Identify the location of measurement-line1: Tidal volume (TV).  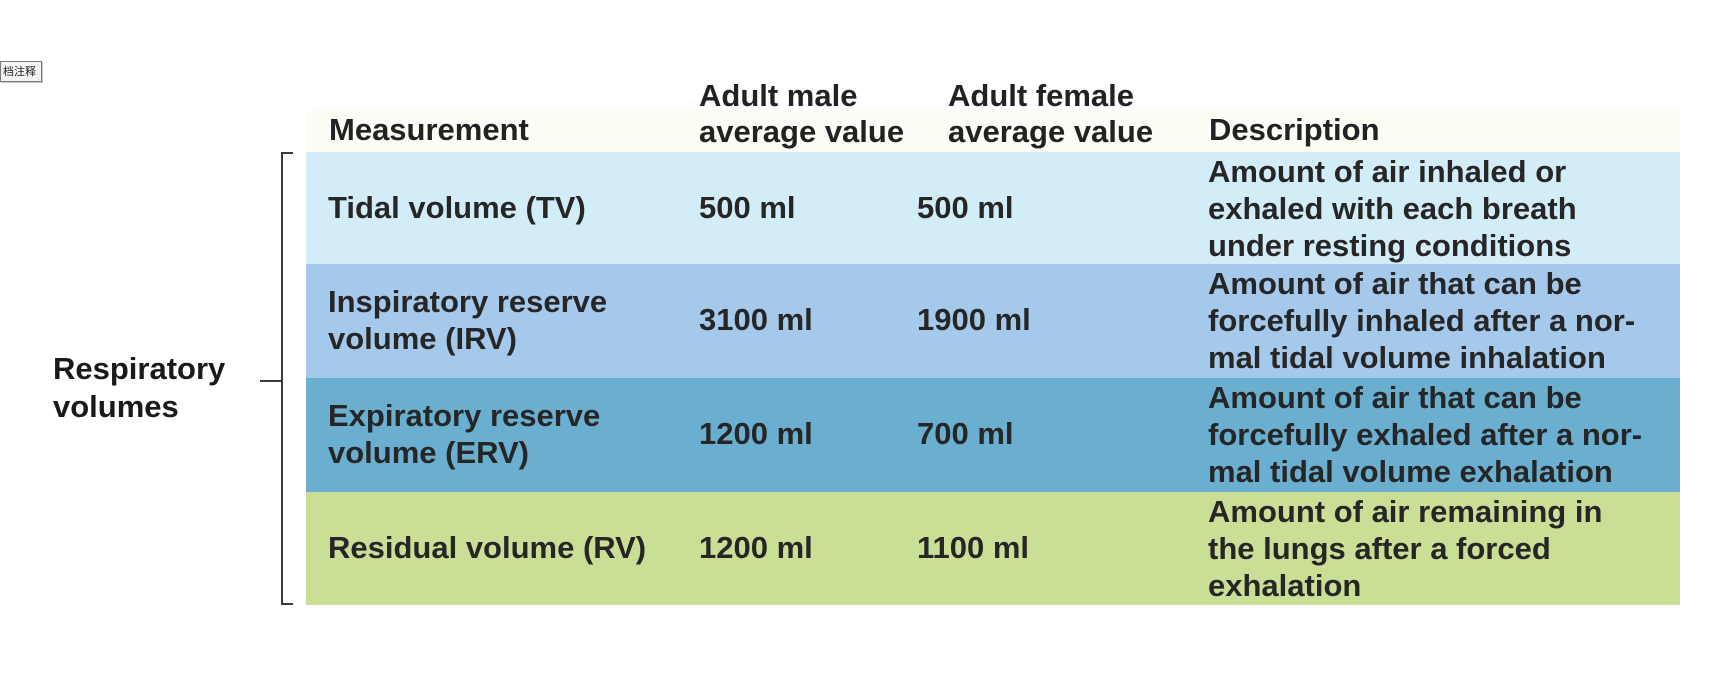
(457, 207).